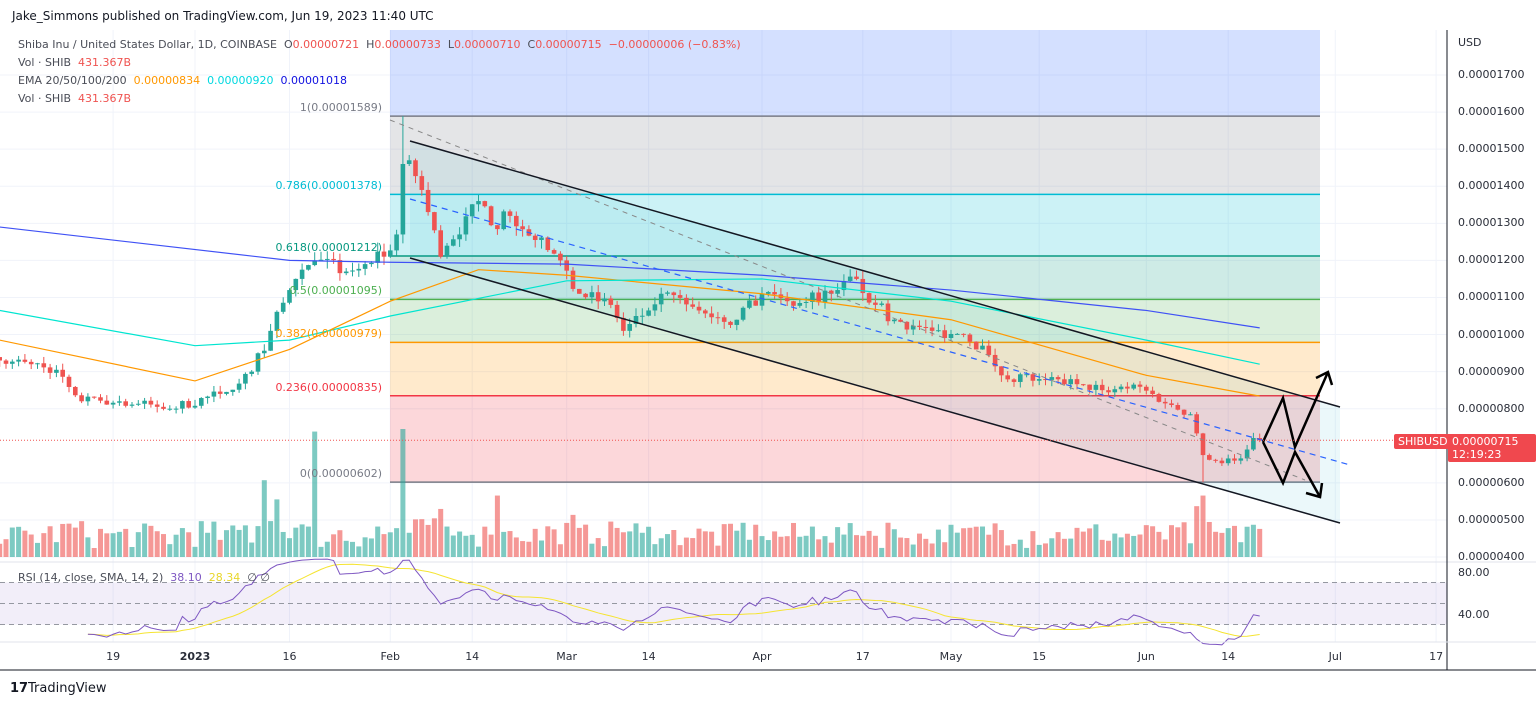  I want to click on bar-countdown: 12:19:23, so click(1477, 454).